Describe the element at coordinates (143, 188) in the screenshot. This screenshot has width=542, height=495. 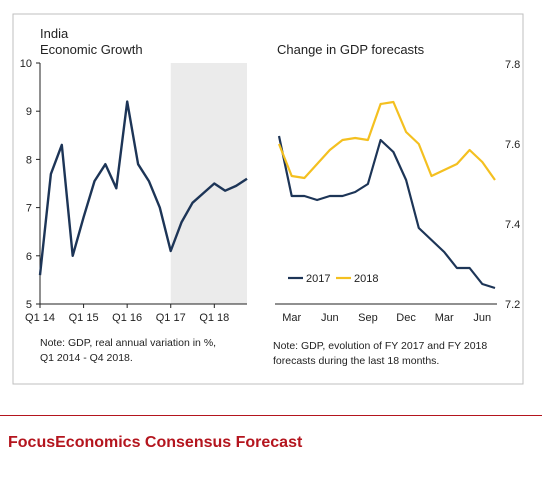
I see `growth-series-line` at that location.